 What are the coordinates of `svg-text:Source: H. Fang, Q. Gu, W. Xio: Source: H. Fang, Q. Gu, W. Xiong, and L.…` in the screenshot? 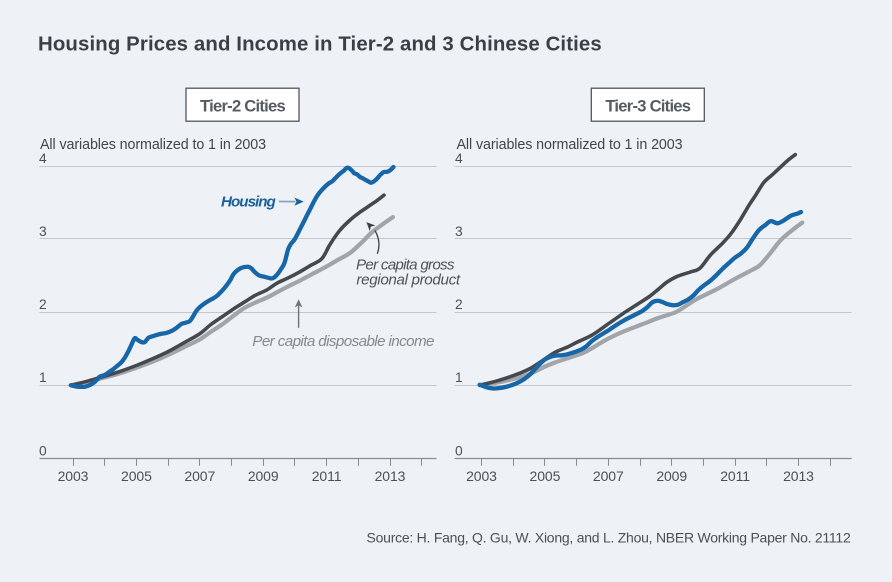 It's located at (609, 538).